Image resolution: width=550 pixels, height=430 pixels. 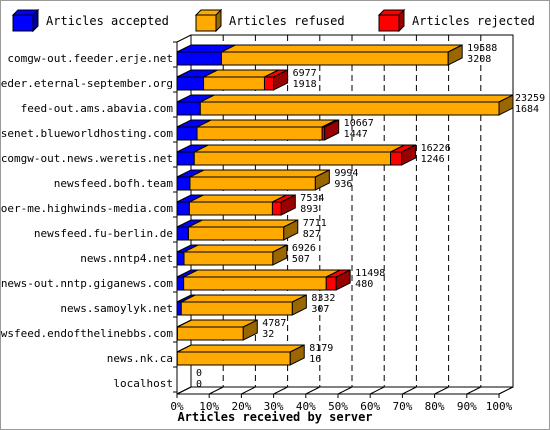 I want to click on x-tick-label: 20%, so click(x=241, y=406).